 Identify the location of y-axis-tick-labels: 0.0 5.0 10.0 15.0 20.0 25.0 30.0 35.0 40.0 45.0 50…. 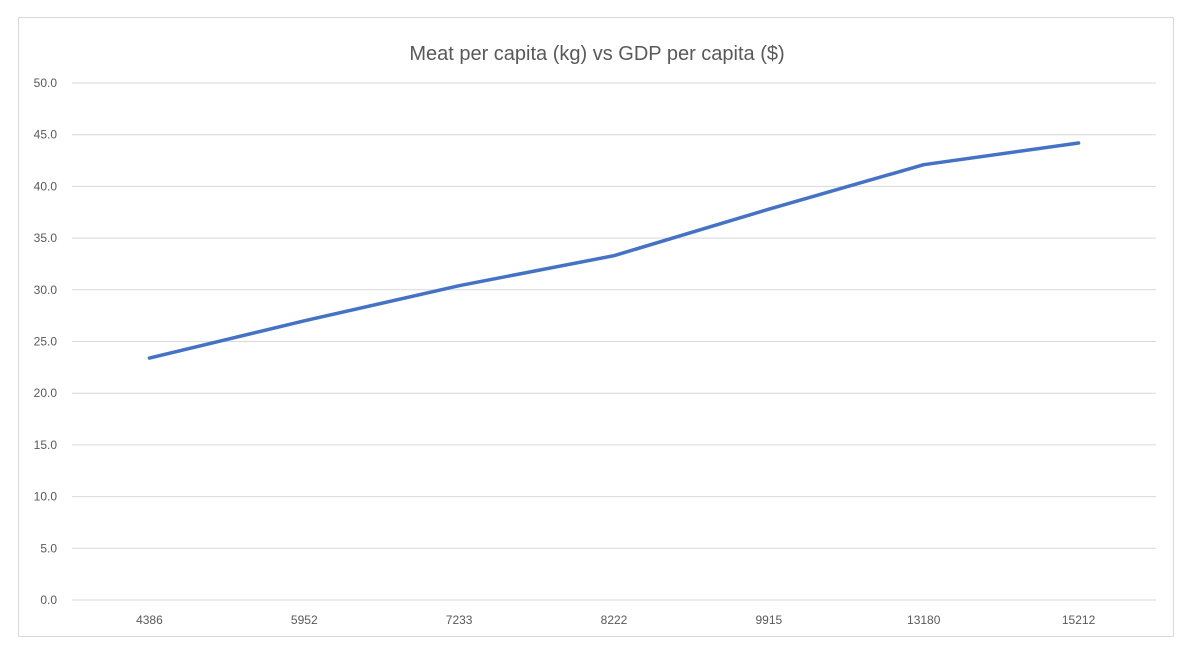
(46, 341).